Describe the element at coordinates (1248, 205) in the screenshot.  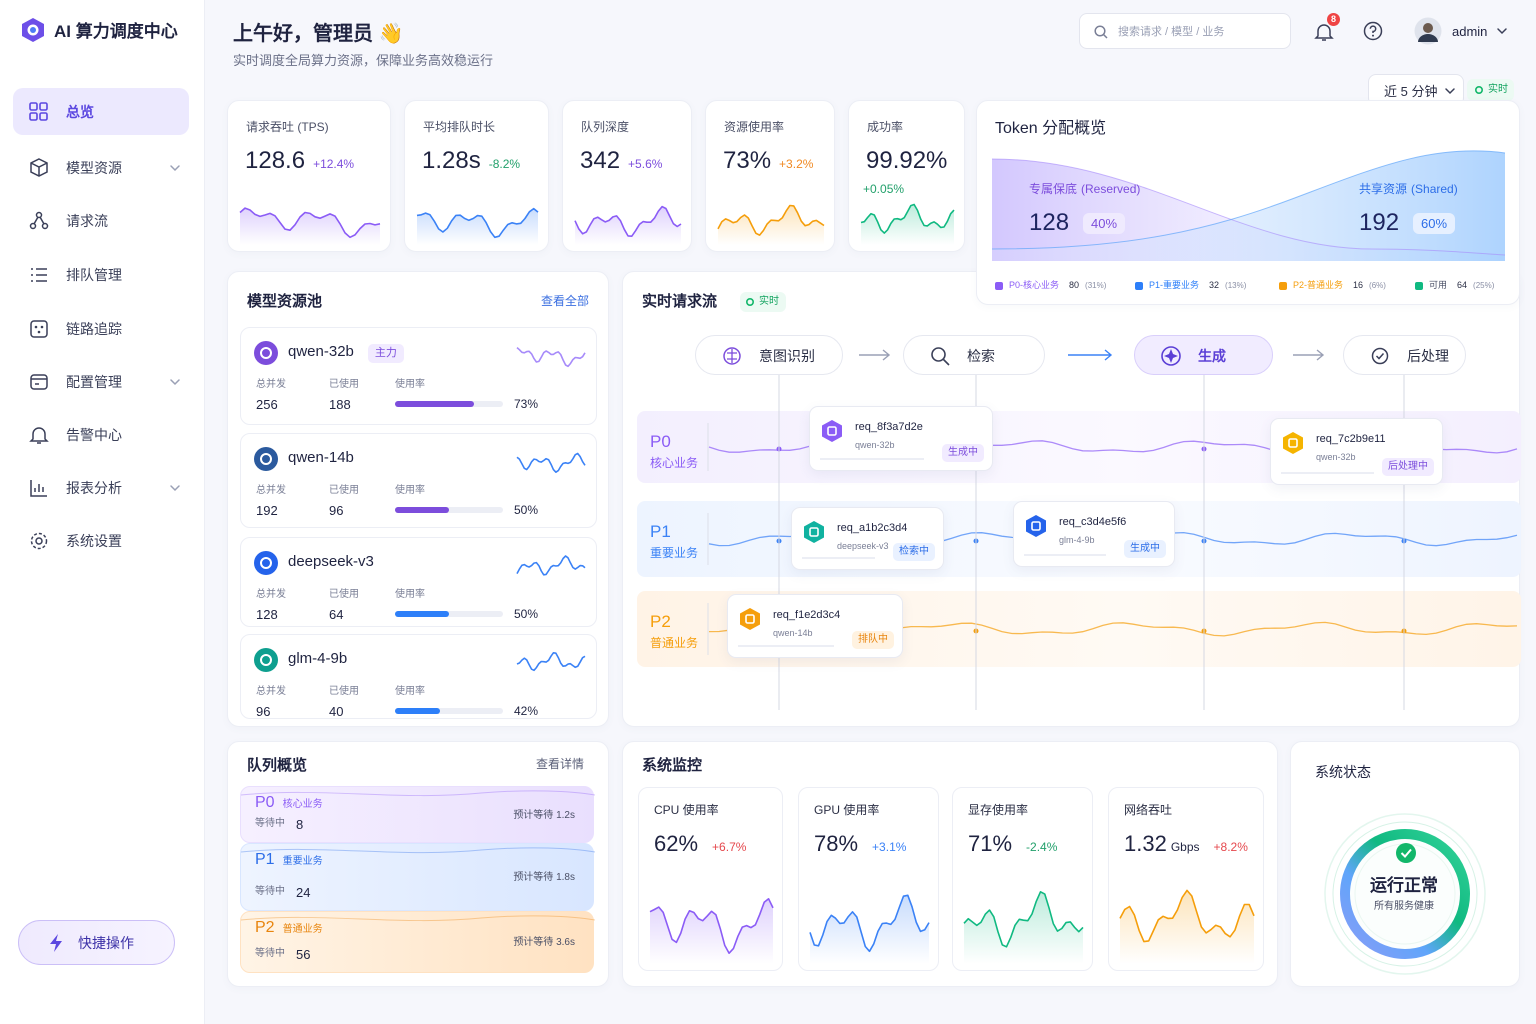
I see `token-flow-graphic` at that location.